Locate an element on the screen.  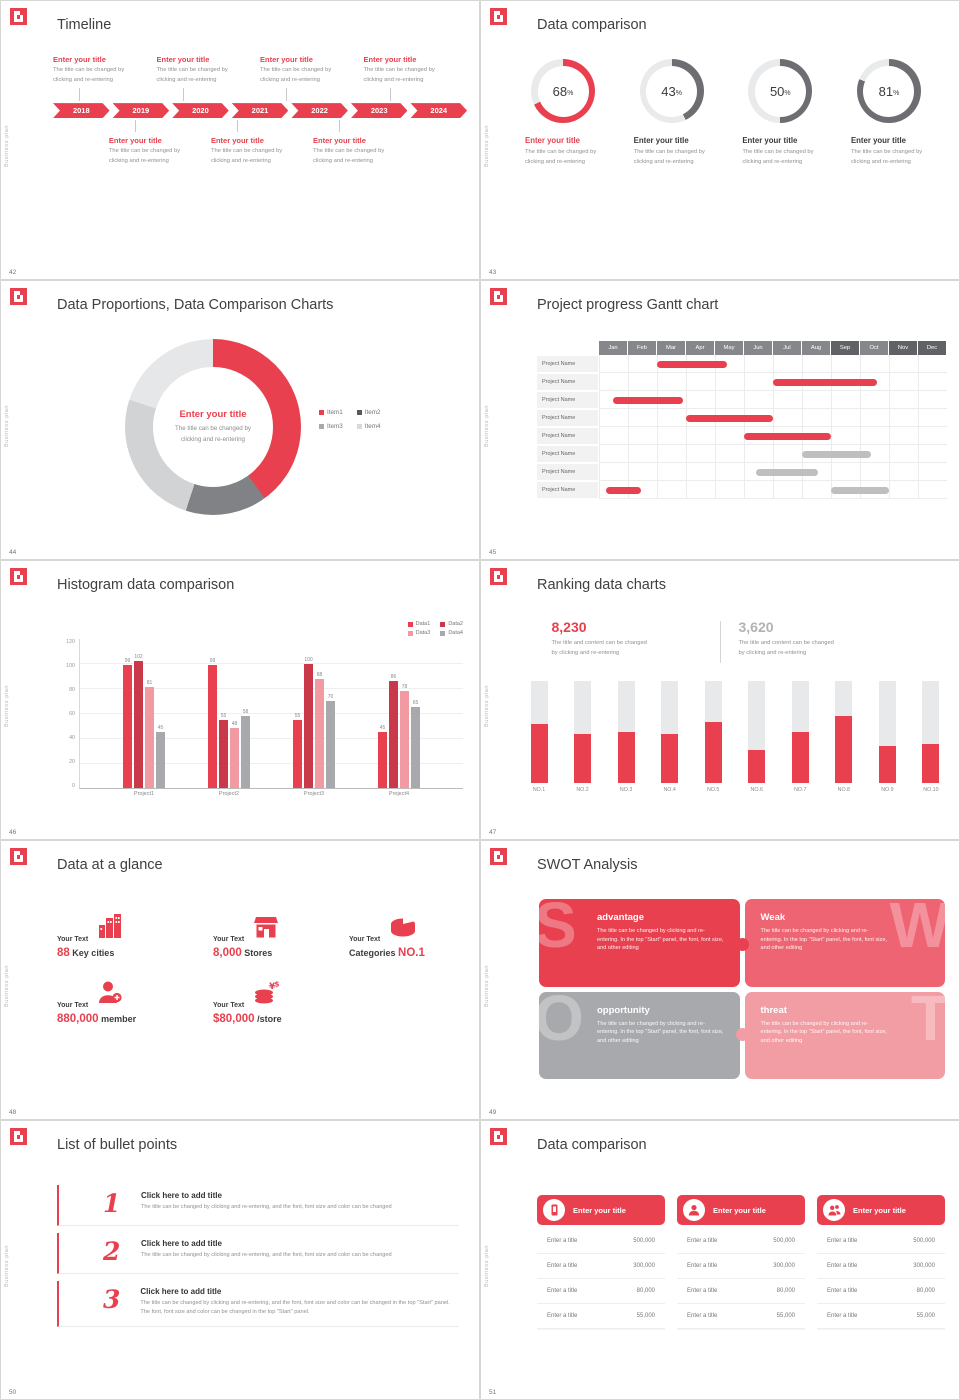
ring-value: 81% is located at coordinates (889, 91).